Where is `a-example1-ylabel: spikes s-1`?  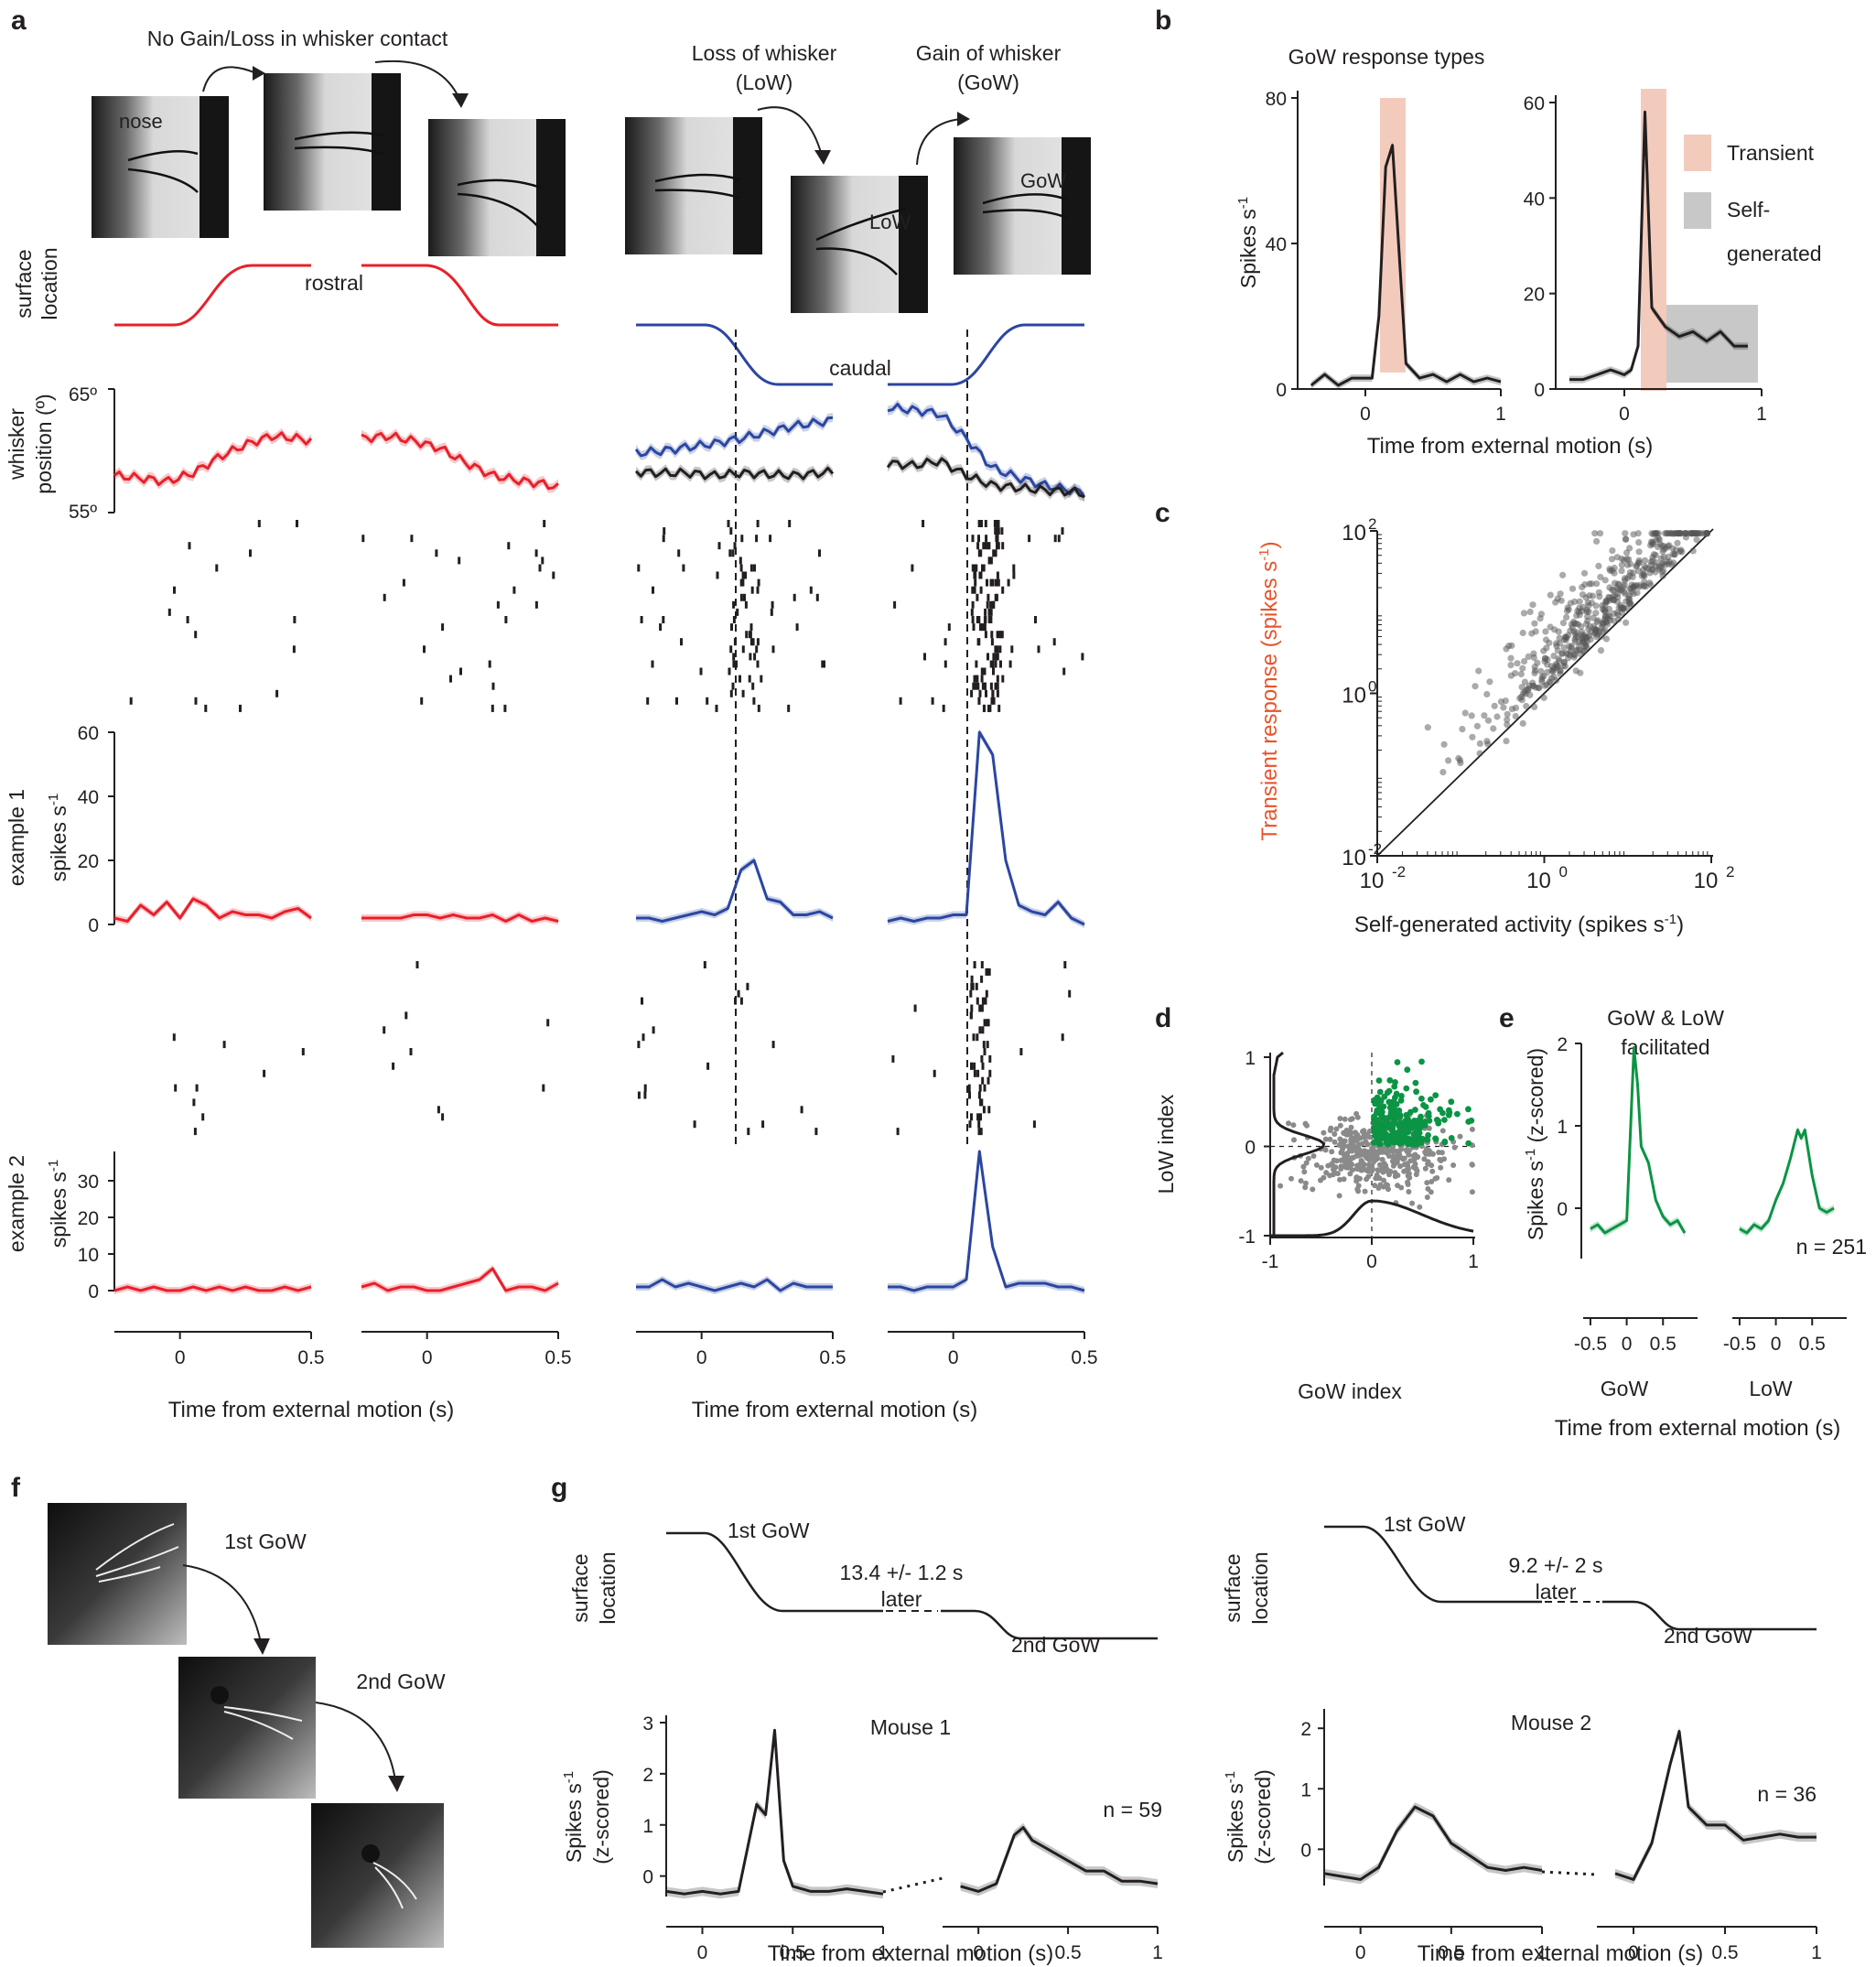 a-example1-ylabel: spikes s-1 is located at coordinates (58, 837).